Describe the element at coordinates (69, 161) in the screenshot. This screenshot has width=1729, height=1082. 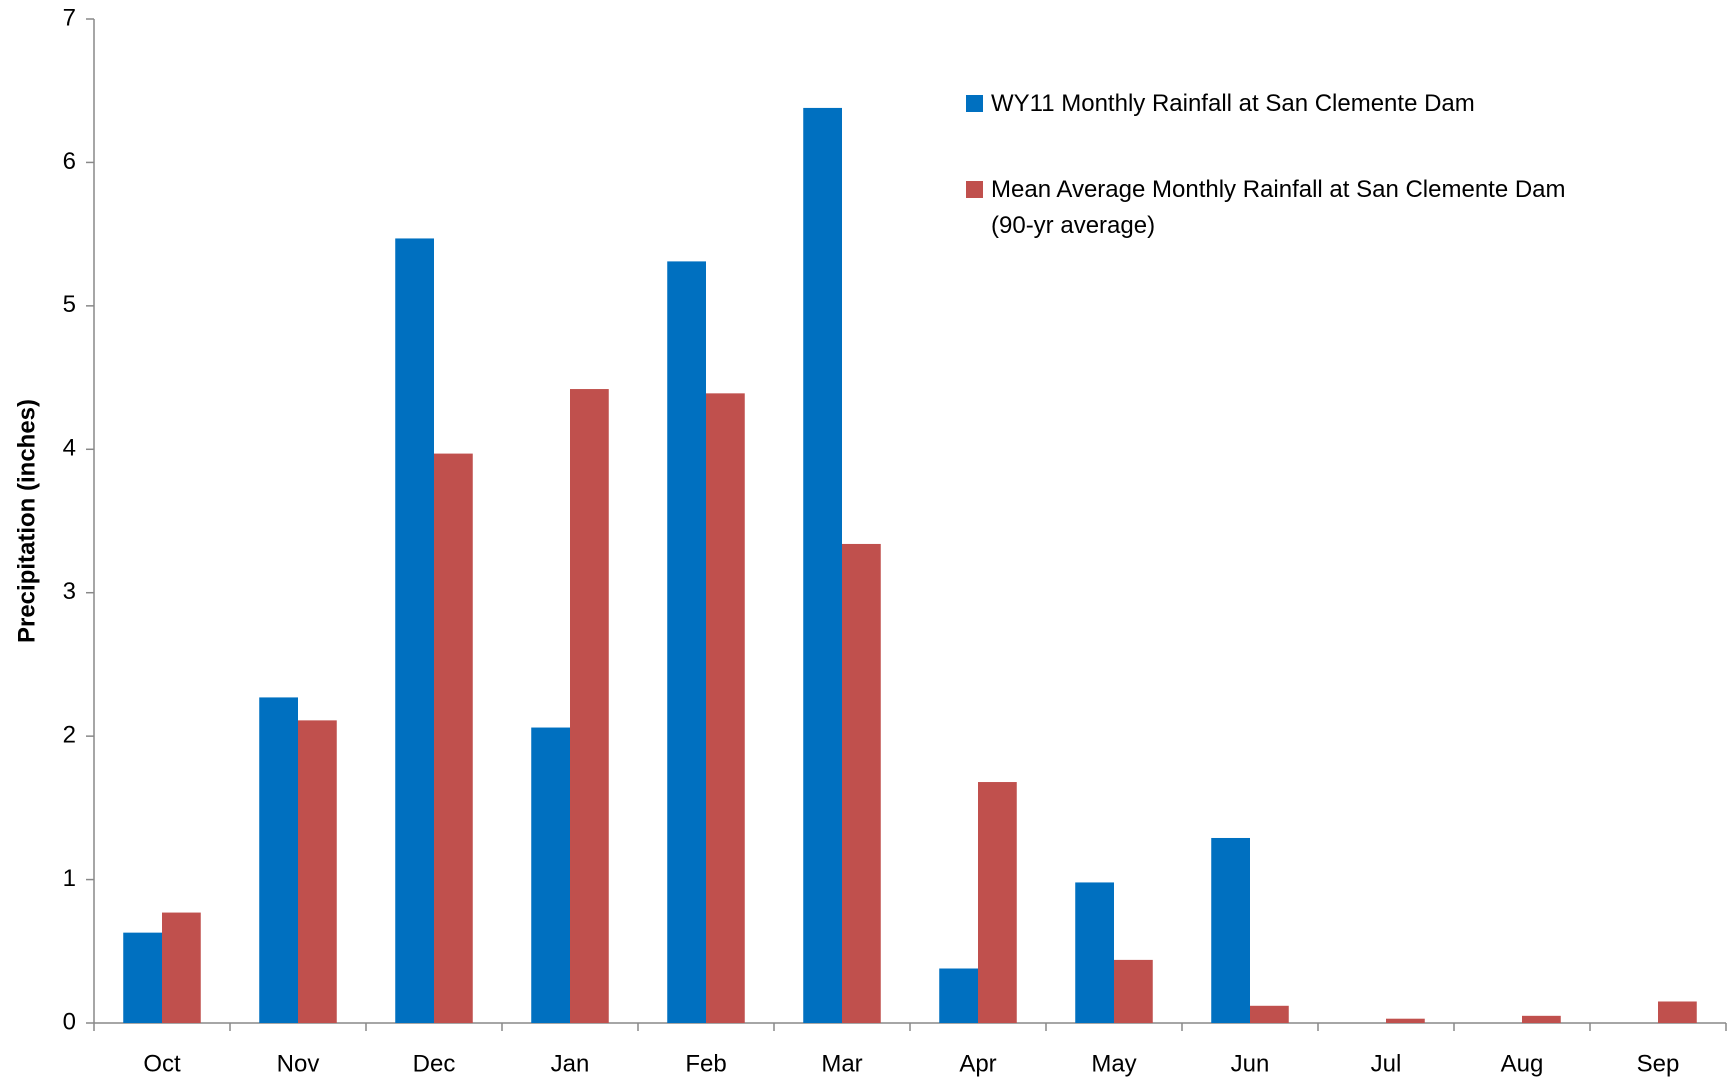
I see `y-tick-label: 6` at that location.